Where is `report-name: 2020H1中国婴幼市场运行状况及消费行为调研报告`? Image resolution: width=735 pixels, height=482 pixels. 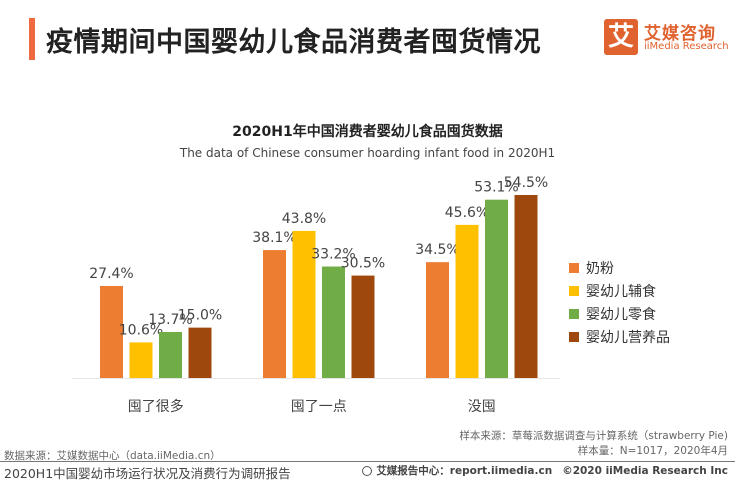 report-name: 2020H1中国婴幼市场运行状况及消费行为调研报告 is located at coordinates (147, 473).